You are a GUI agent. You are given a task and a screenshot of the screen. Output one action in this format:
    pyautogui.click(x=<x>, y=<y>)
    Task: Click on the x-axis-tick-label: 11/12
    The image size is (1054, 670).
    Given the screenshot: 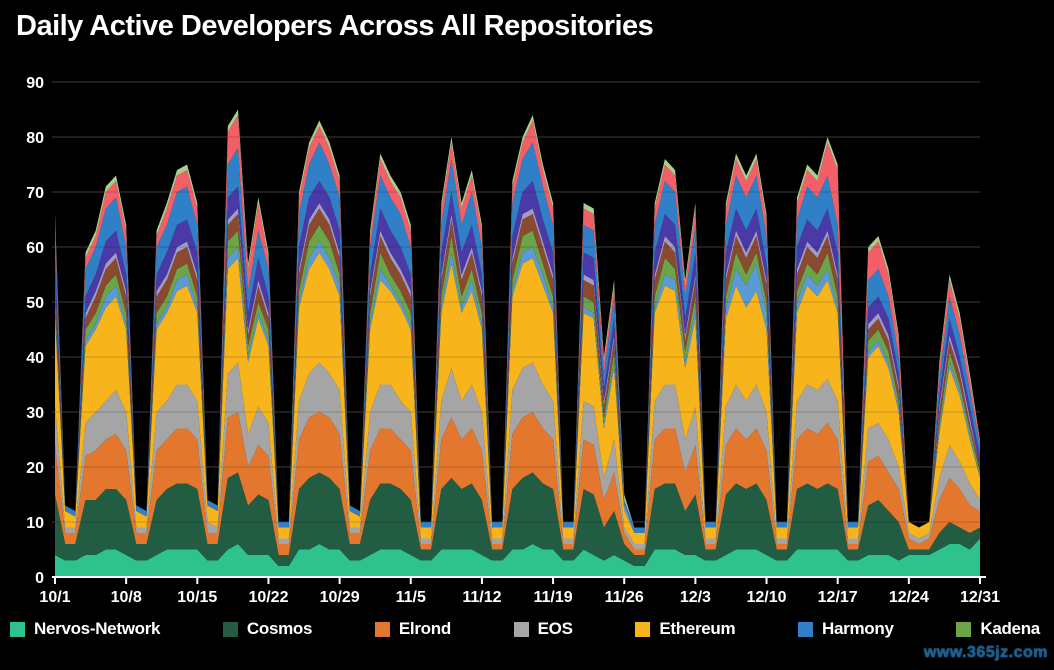 What is the action you would take?
    pyautogui.click(x=481, y=597)
    